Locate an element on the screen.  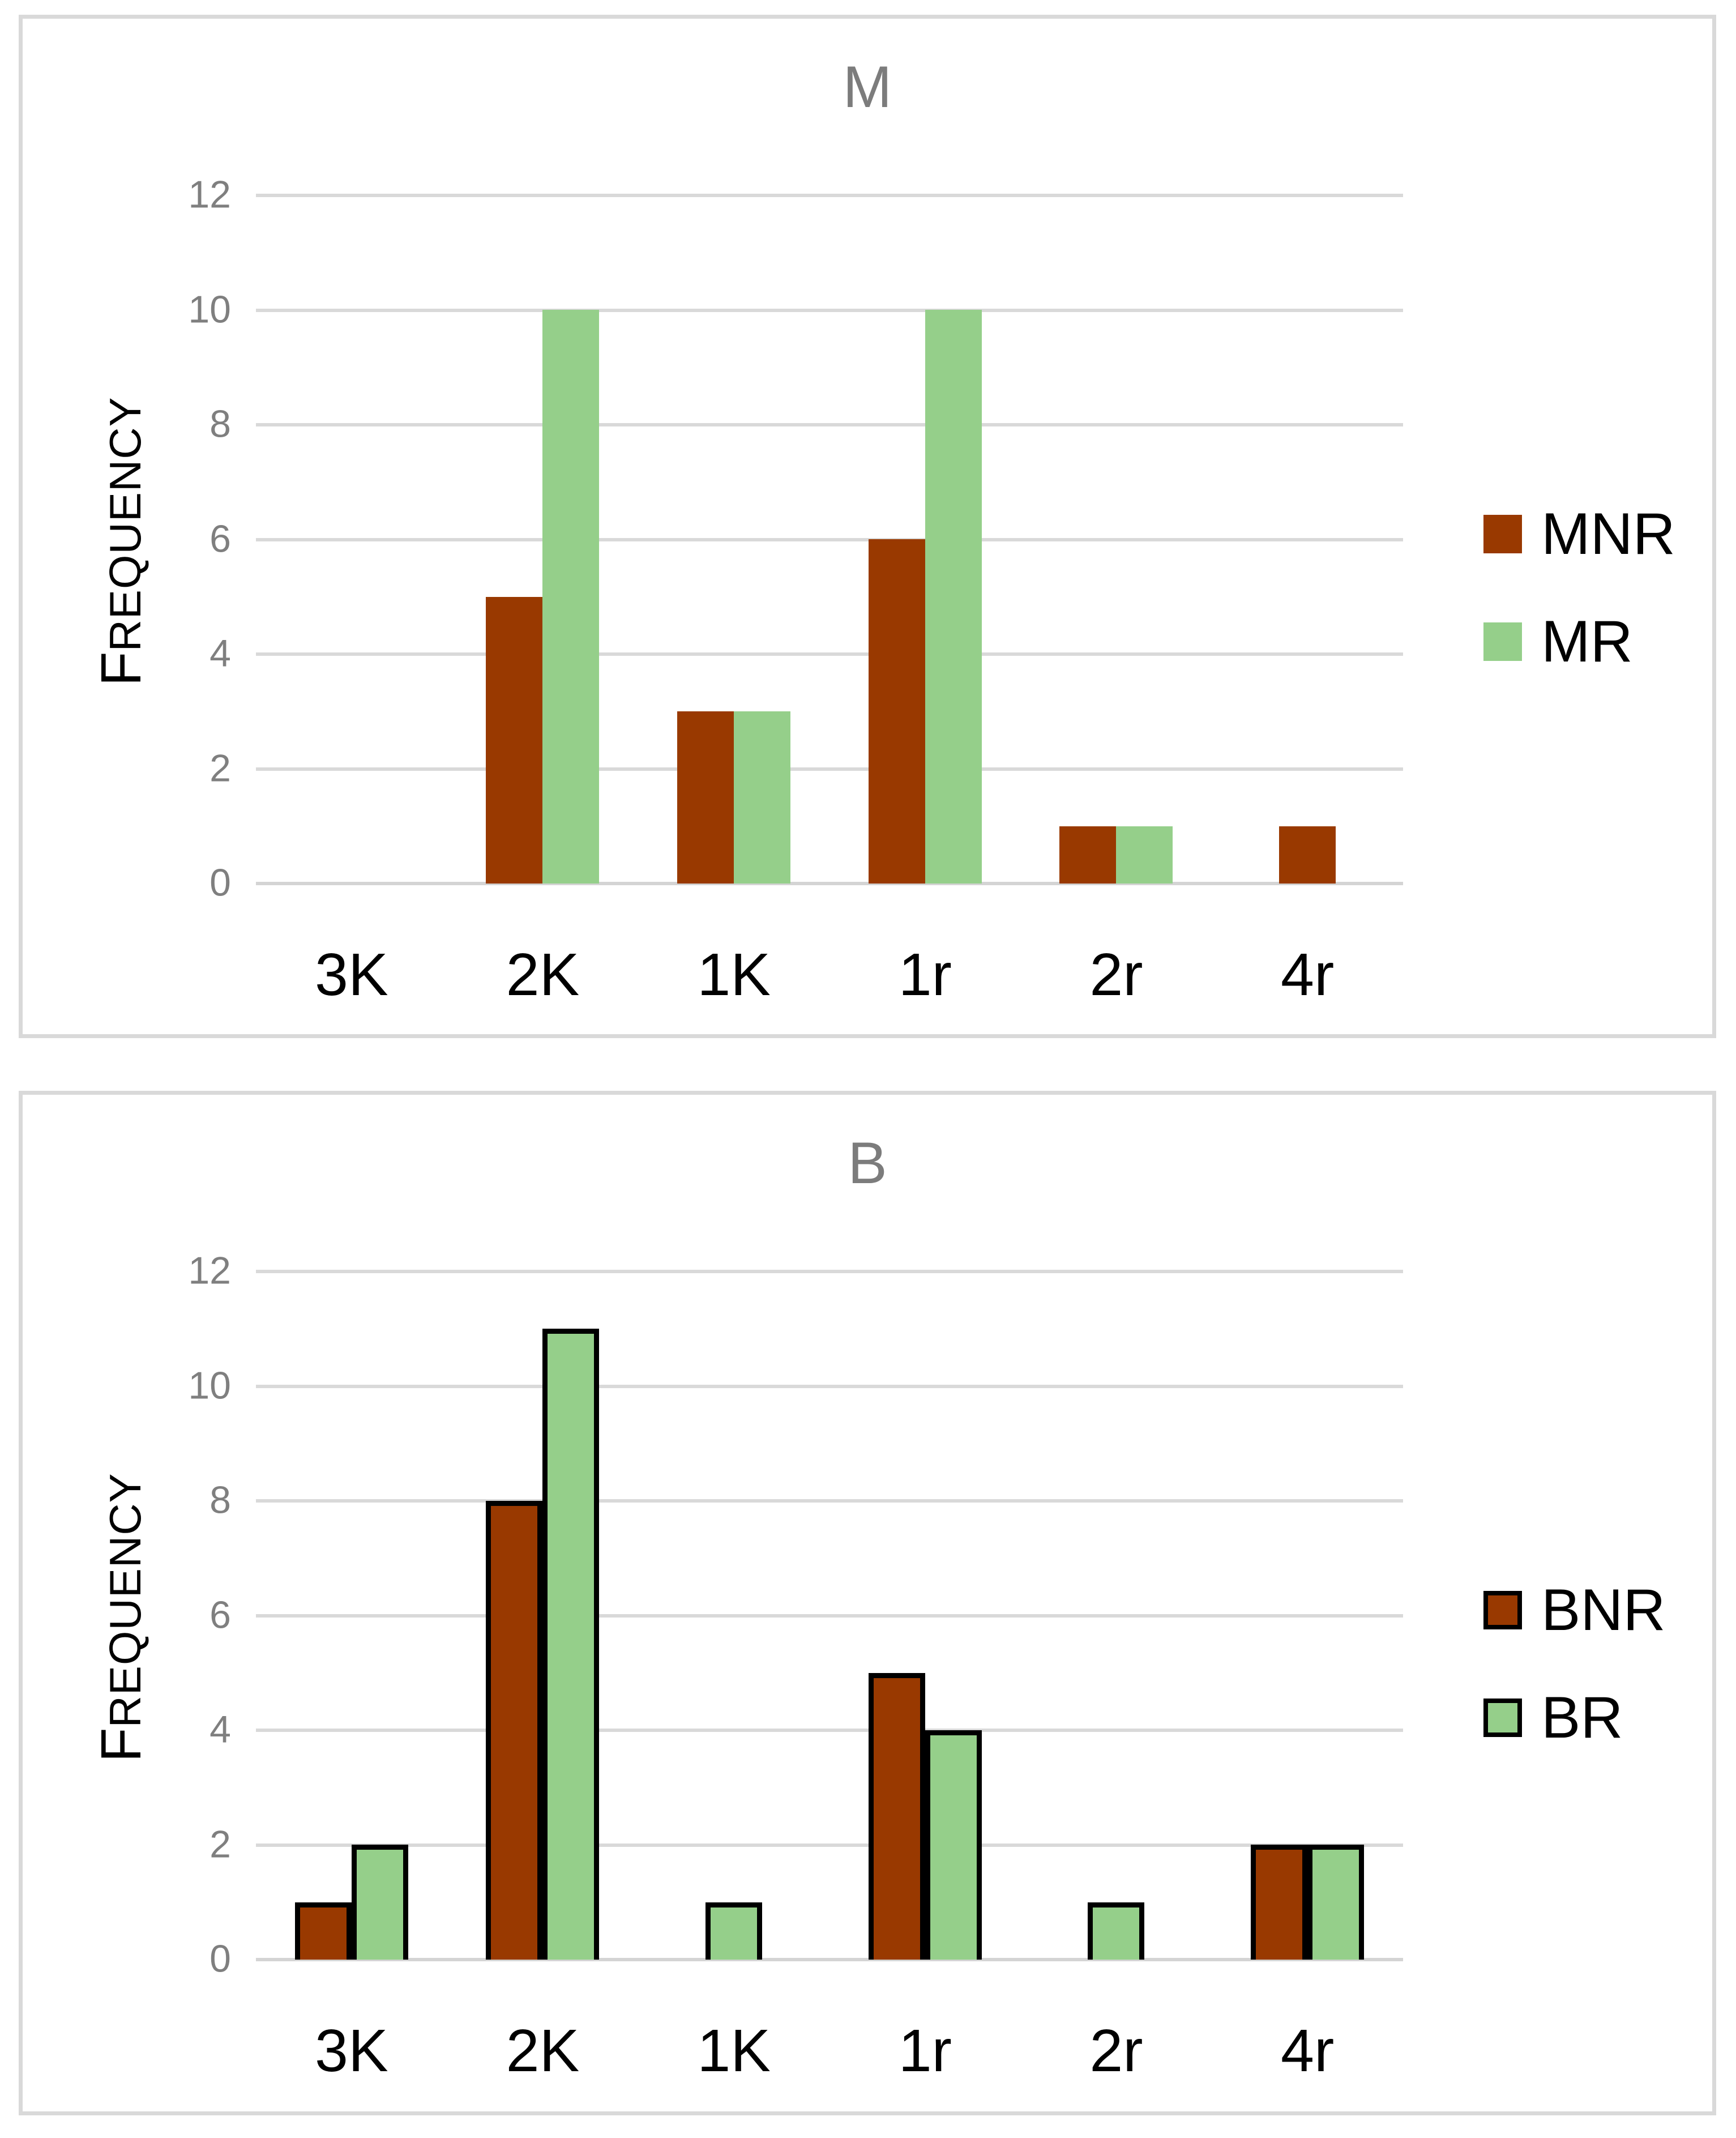
bar-mnr-1r is located at coordinates (896, 711).